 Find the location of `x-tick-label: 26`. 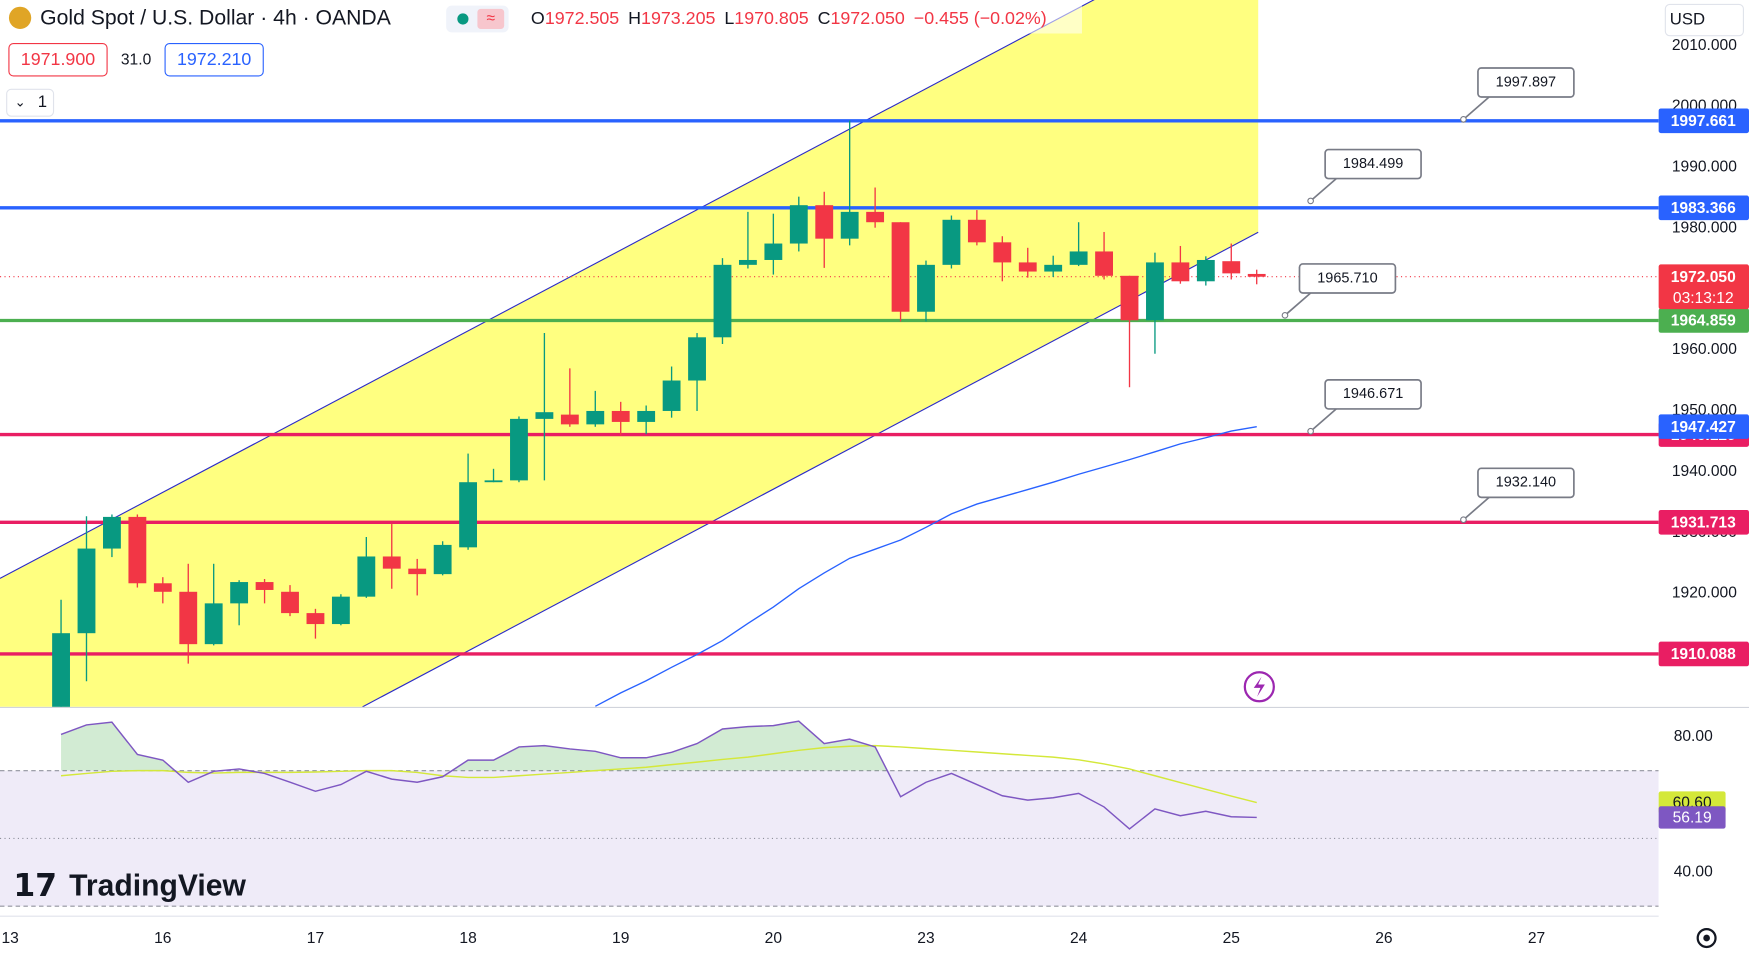

x-tick-label: 26 is located at coordinates (1383, 938).